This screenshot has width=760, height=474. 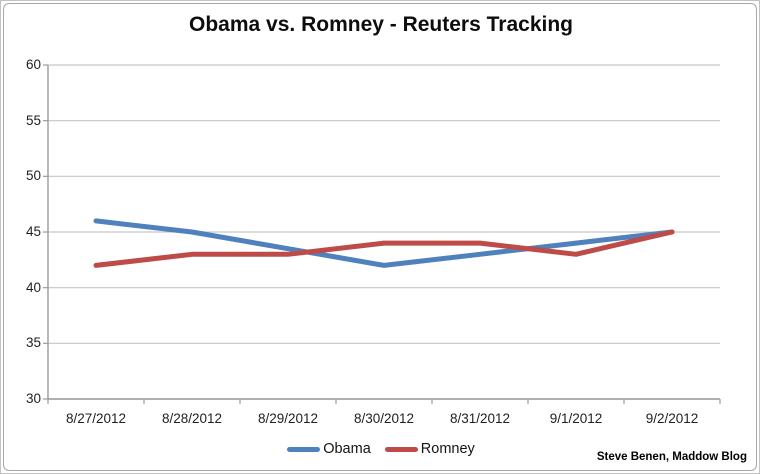 I want to click on x-axis-label: 8/31/2012, so click(x=480, y=418).